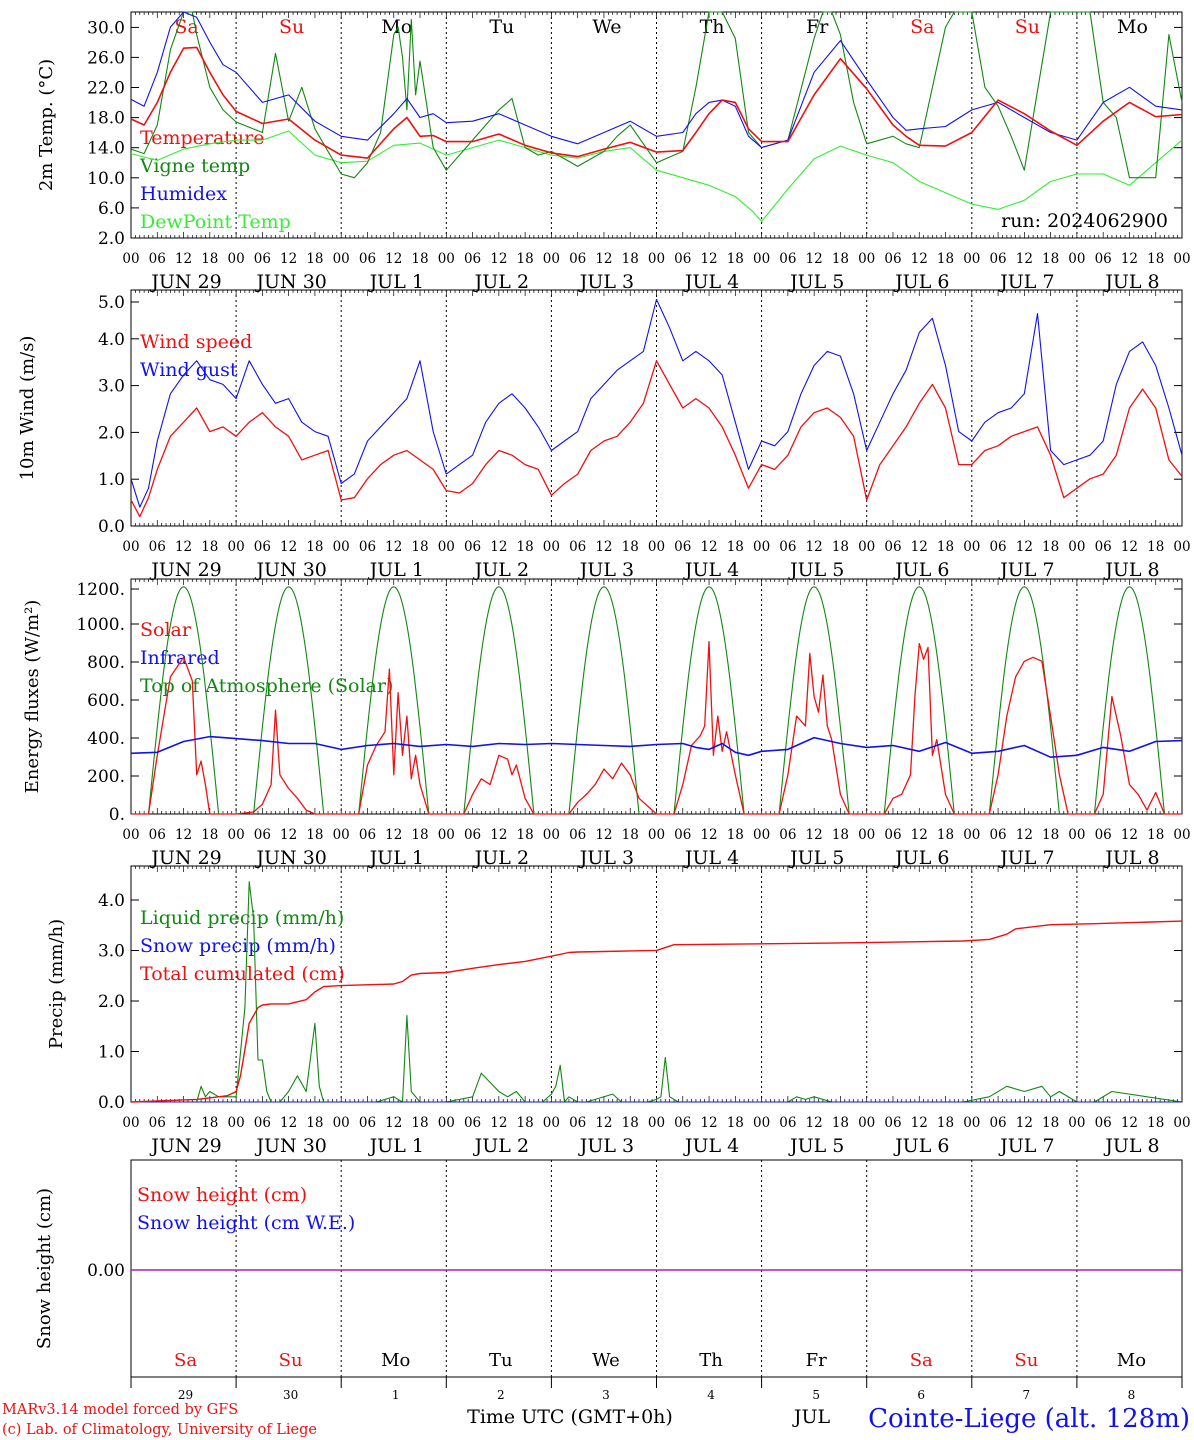 The width and height of the screenshot is (1194, 1440). What do you see at coordinates (106, 179) in the screenshot?
I see `y-tick-label: 10.0` at bounding box center [106, 179].